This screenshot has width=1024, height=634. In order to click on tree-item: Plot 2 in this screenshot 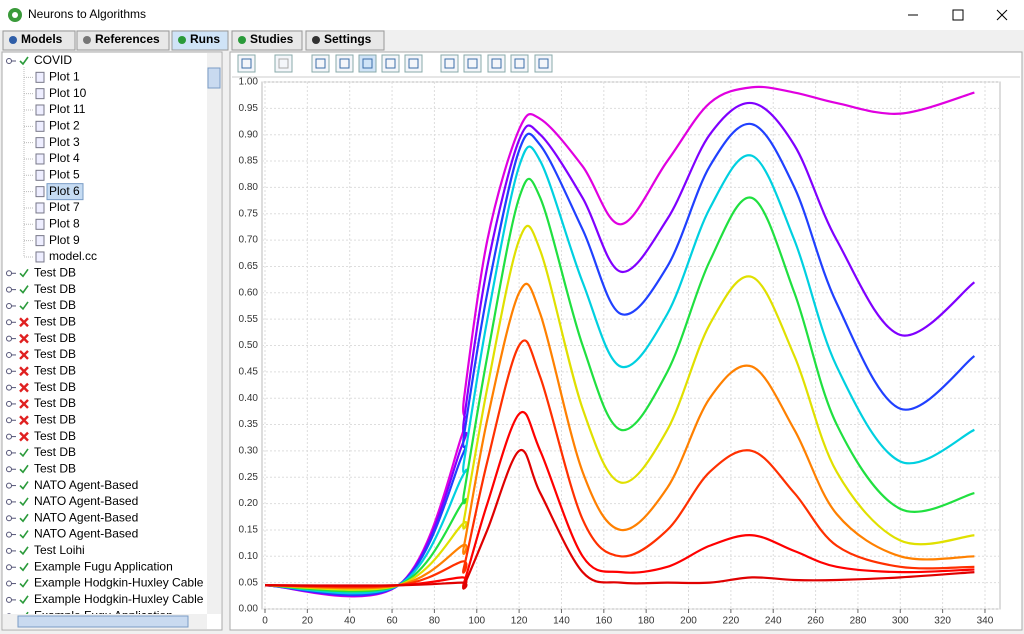, I will do `click(64, 125)`.